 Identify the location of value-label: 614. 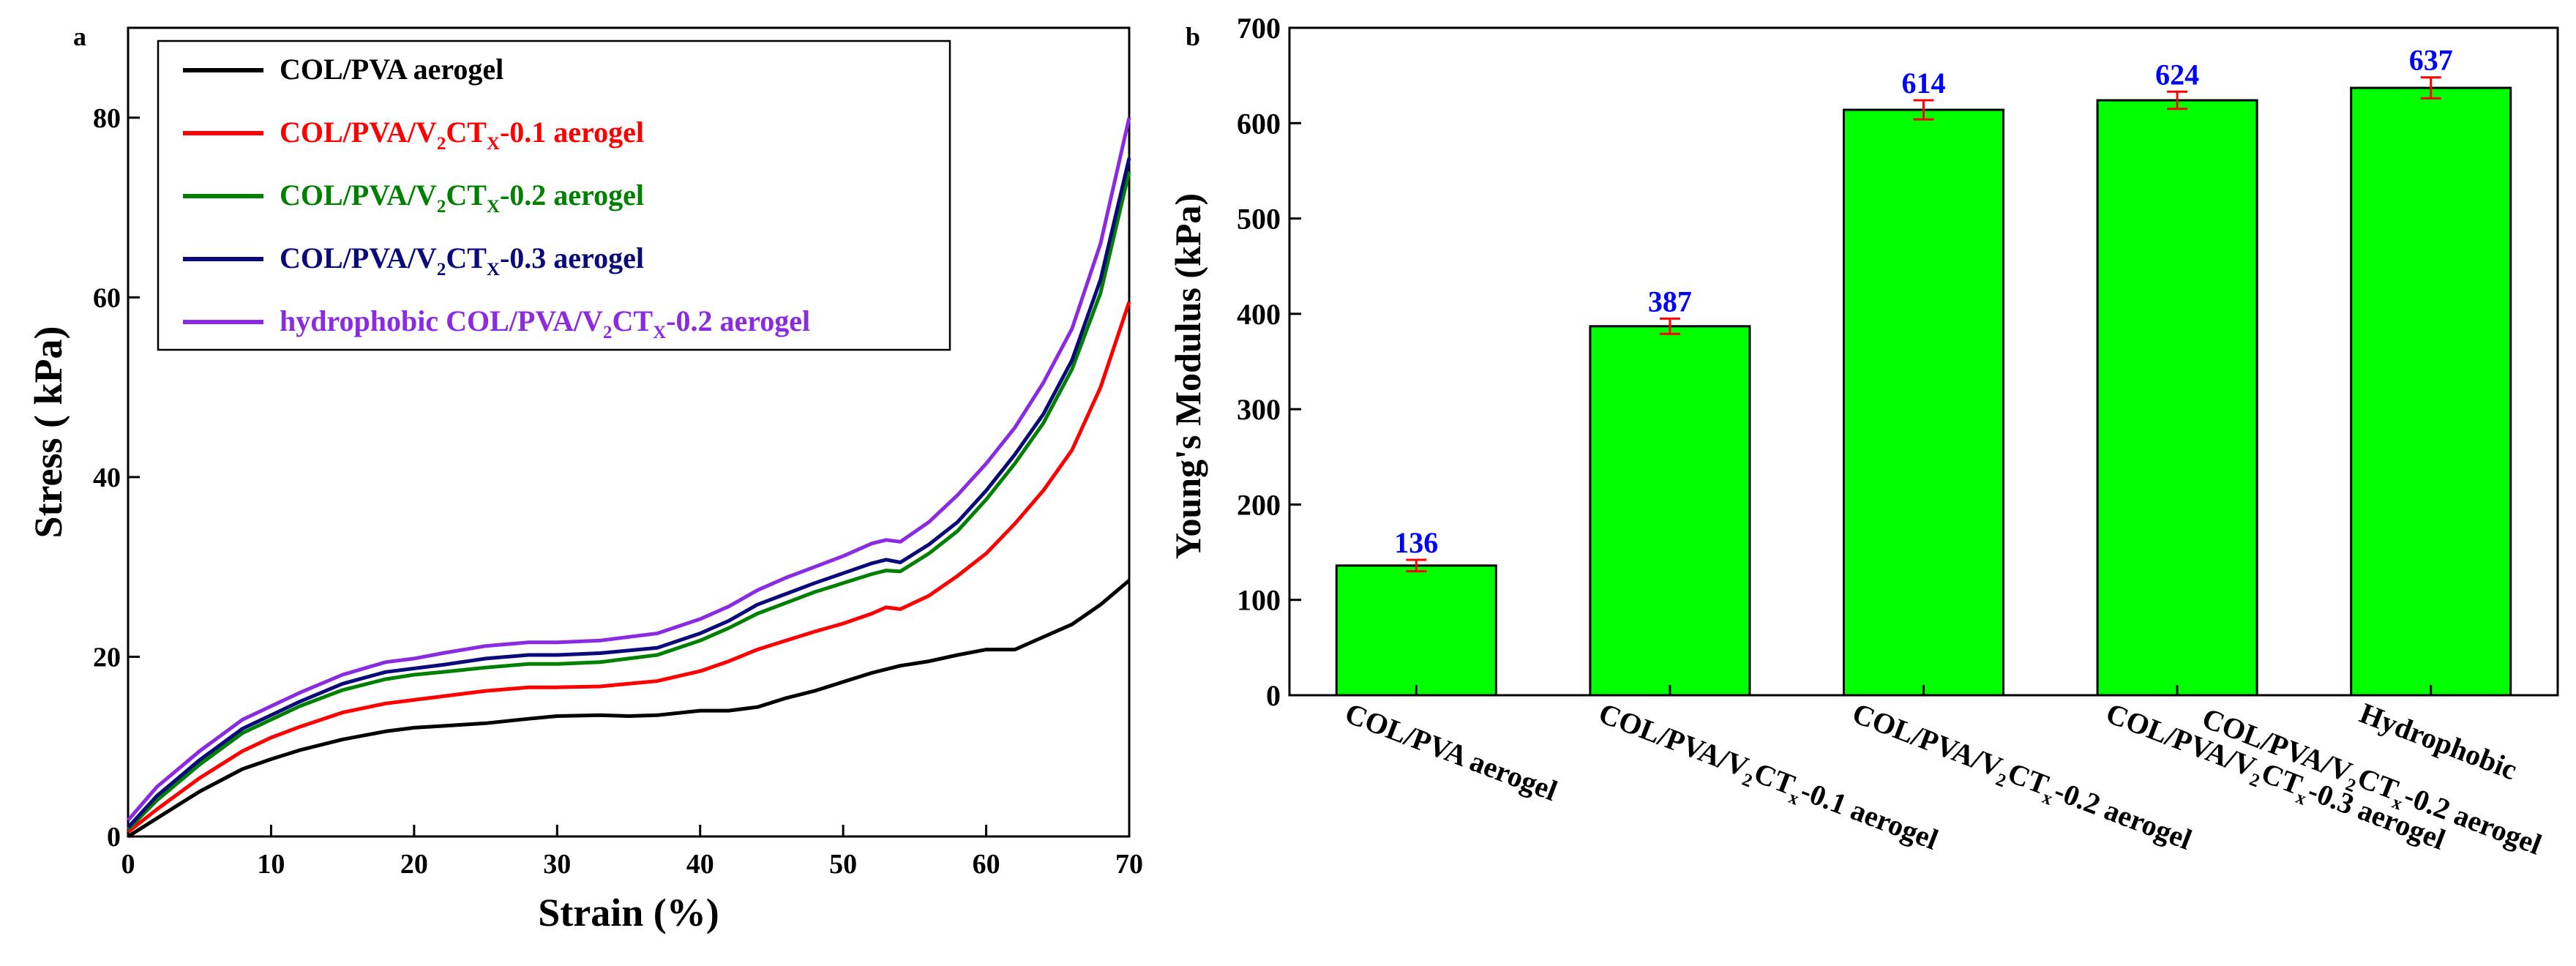
(1924, 83).